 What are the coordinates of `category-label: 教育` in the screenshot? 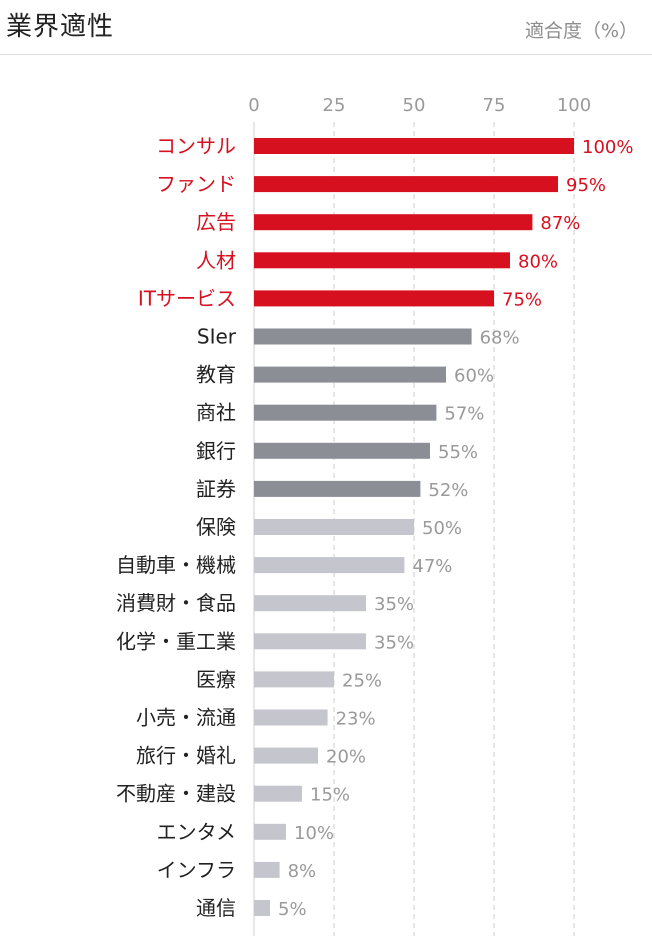 It's located at (216, 375).